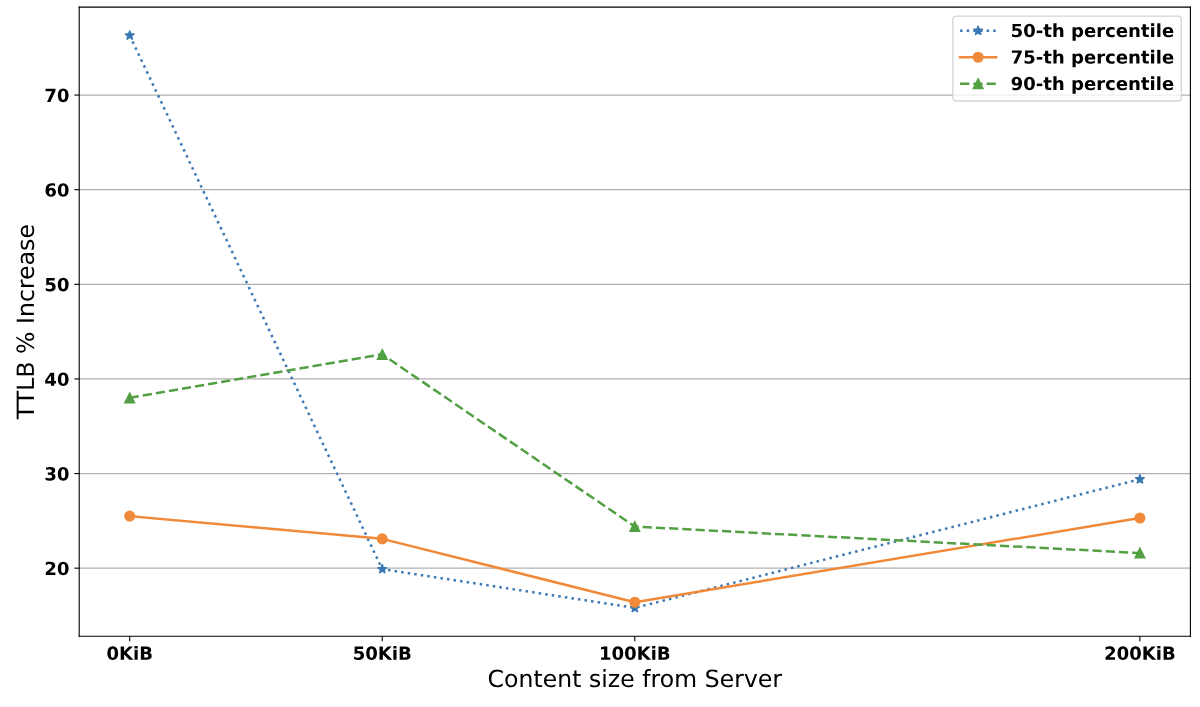  Describe the element at coordinates (1092, 85) in the screenshot. I see `legend-label: 90-th percentile` at that location.